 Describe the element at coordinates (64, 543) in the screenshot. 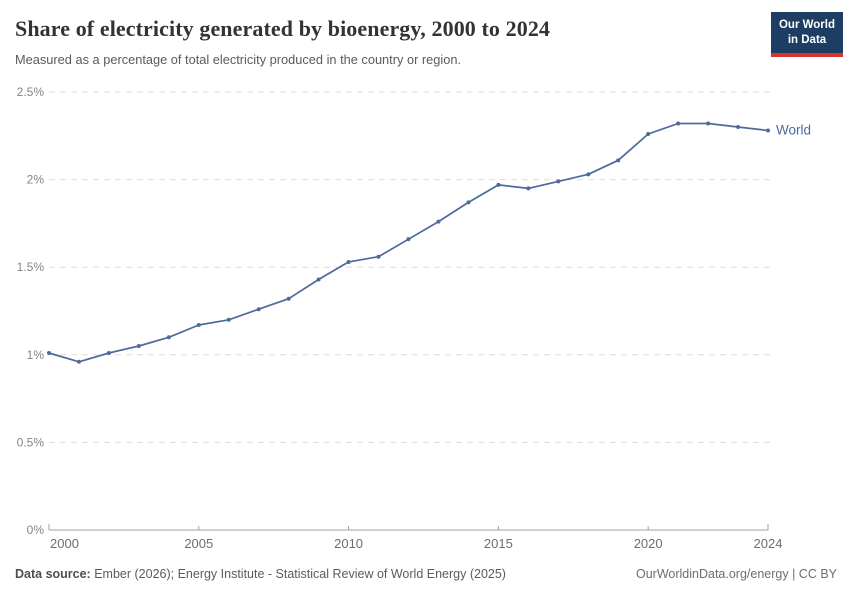

I see `x-tick-label: 2000` at that location.